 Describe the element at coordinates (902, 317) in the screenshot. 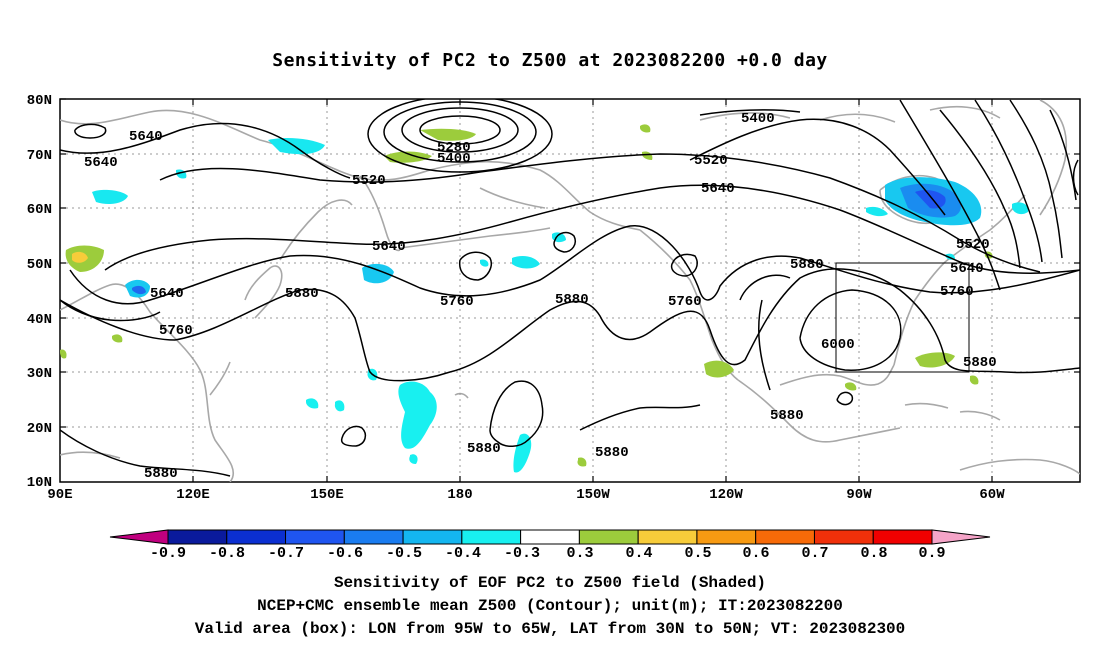

I see `valid-area-box` at that location.